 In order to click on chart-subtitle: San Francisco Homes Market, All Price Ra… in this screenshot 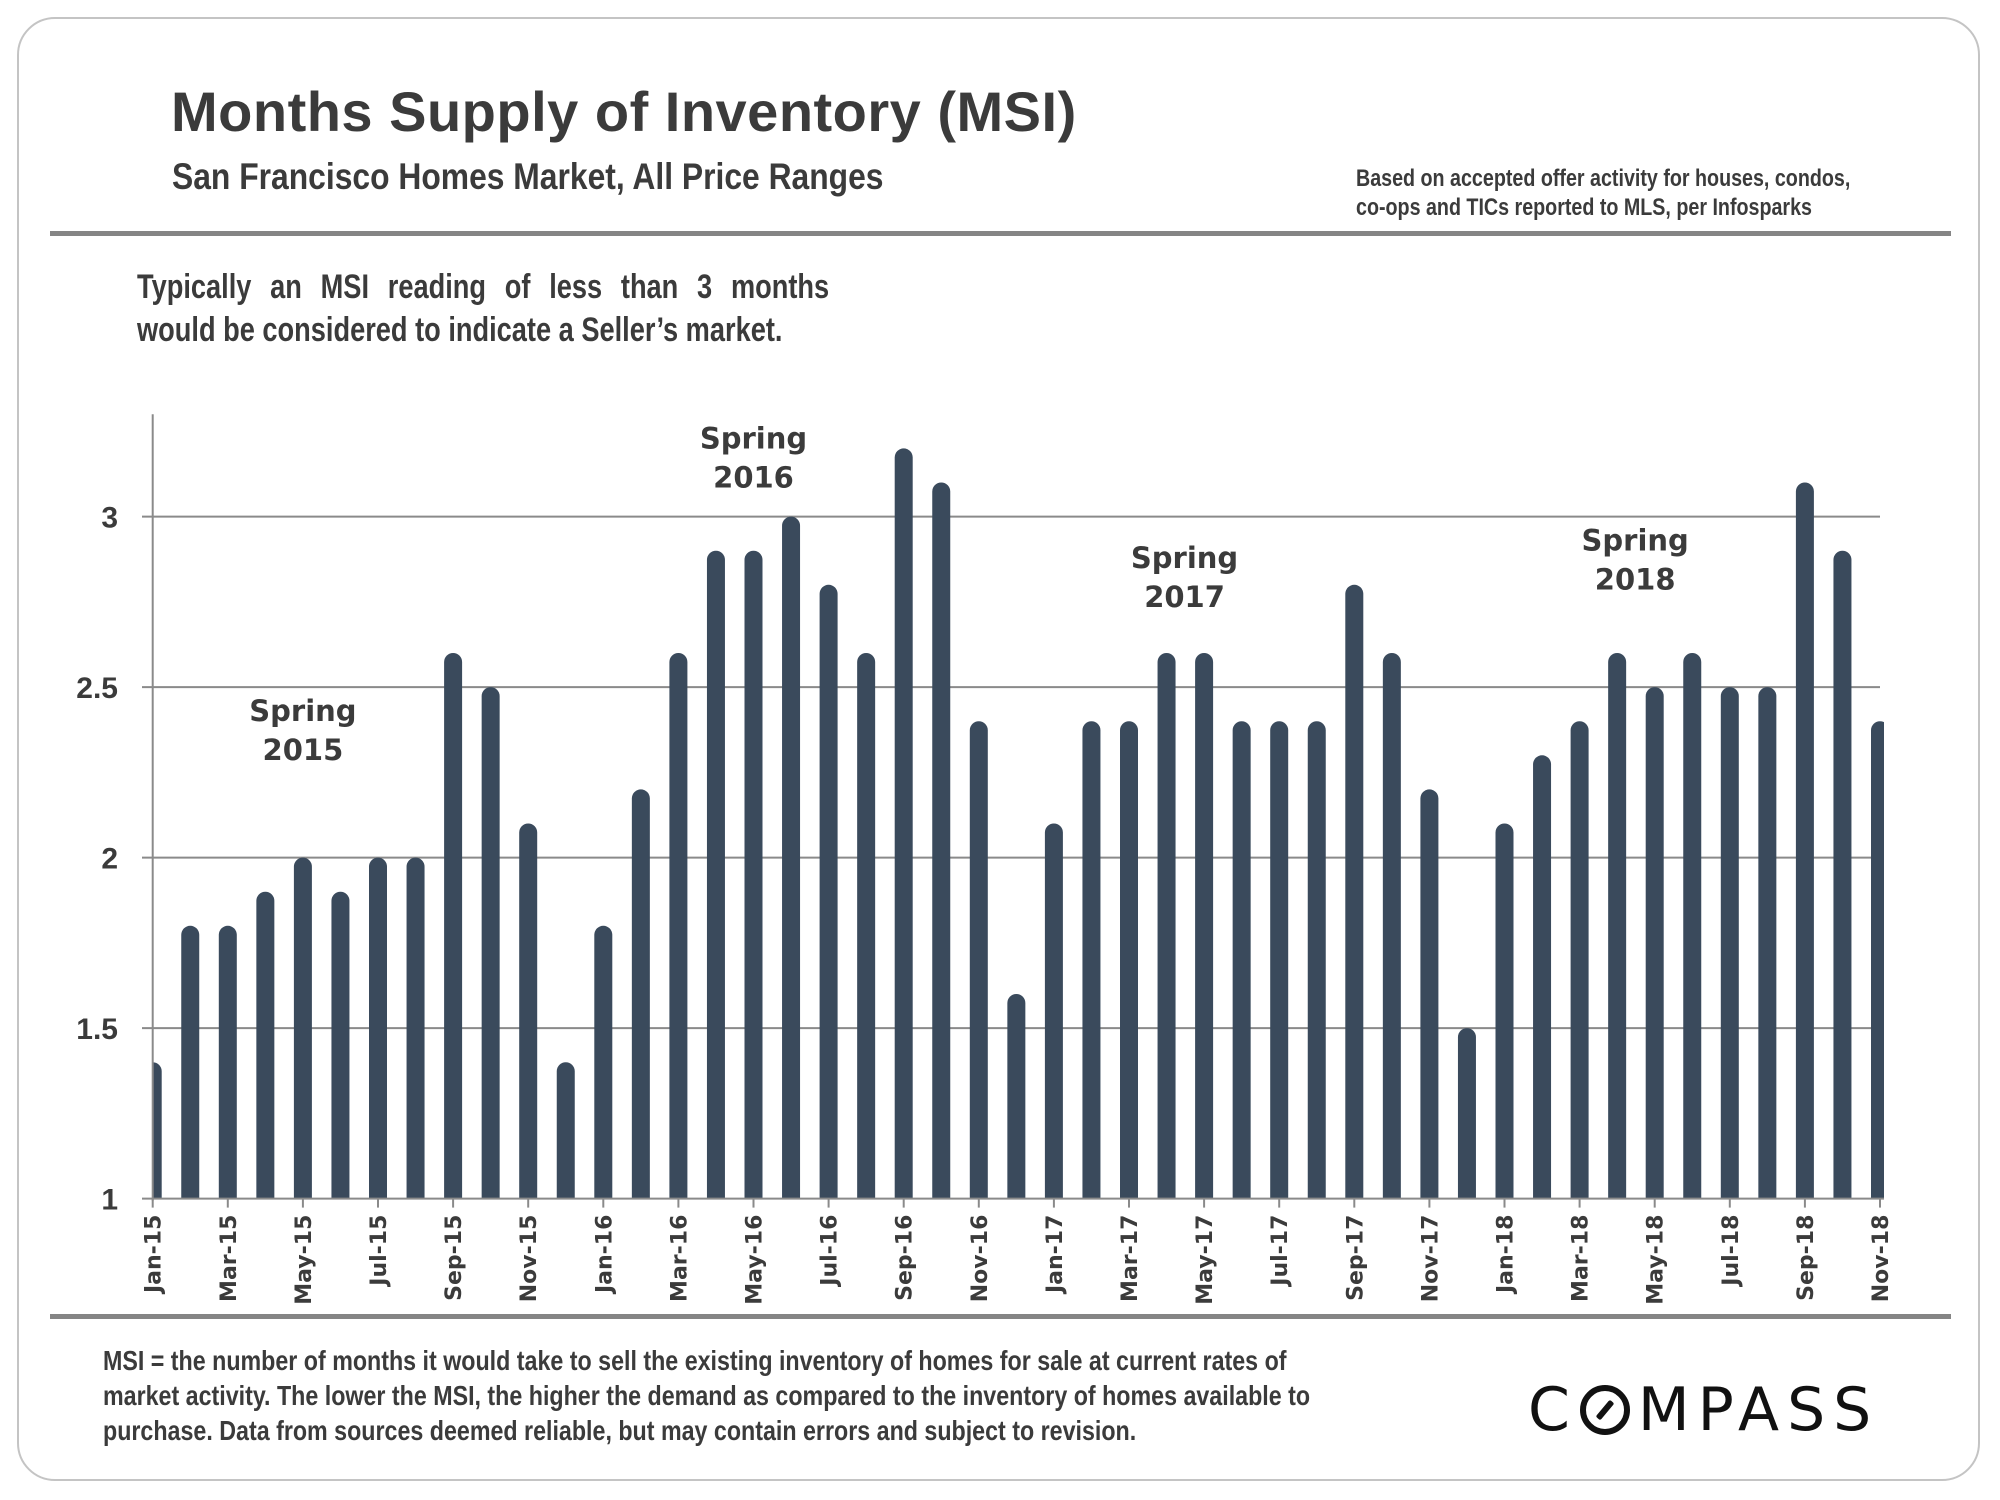, I will do `click(528, 176)`.